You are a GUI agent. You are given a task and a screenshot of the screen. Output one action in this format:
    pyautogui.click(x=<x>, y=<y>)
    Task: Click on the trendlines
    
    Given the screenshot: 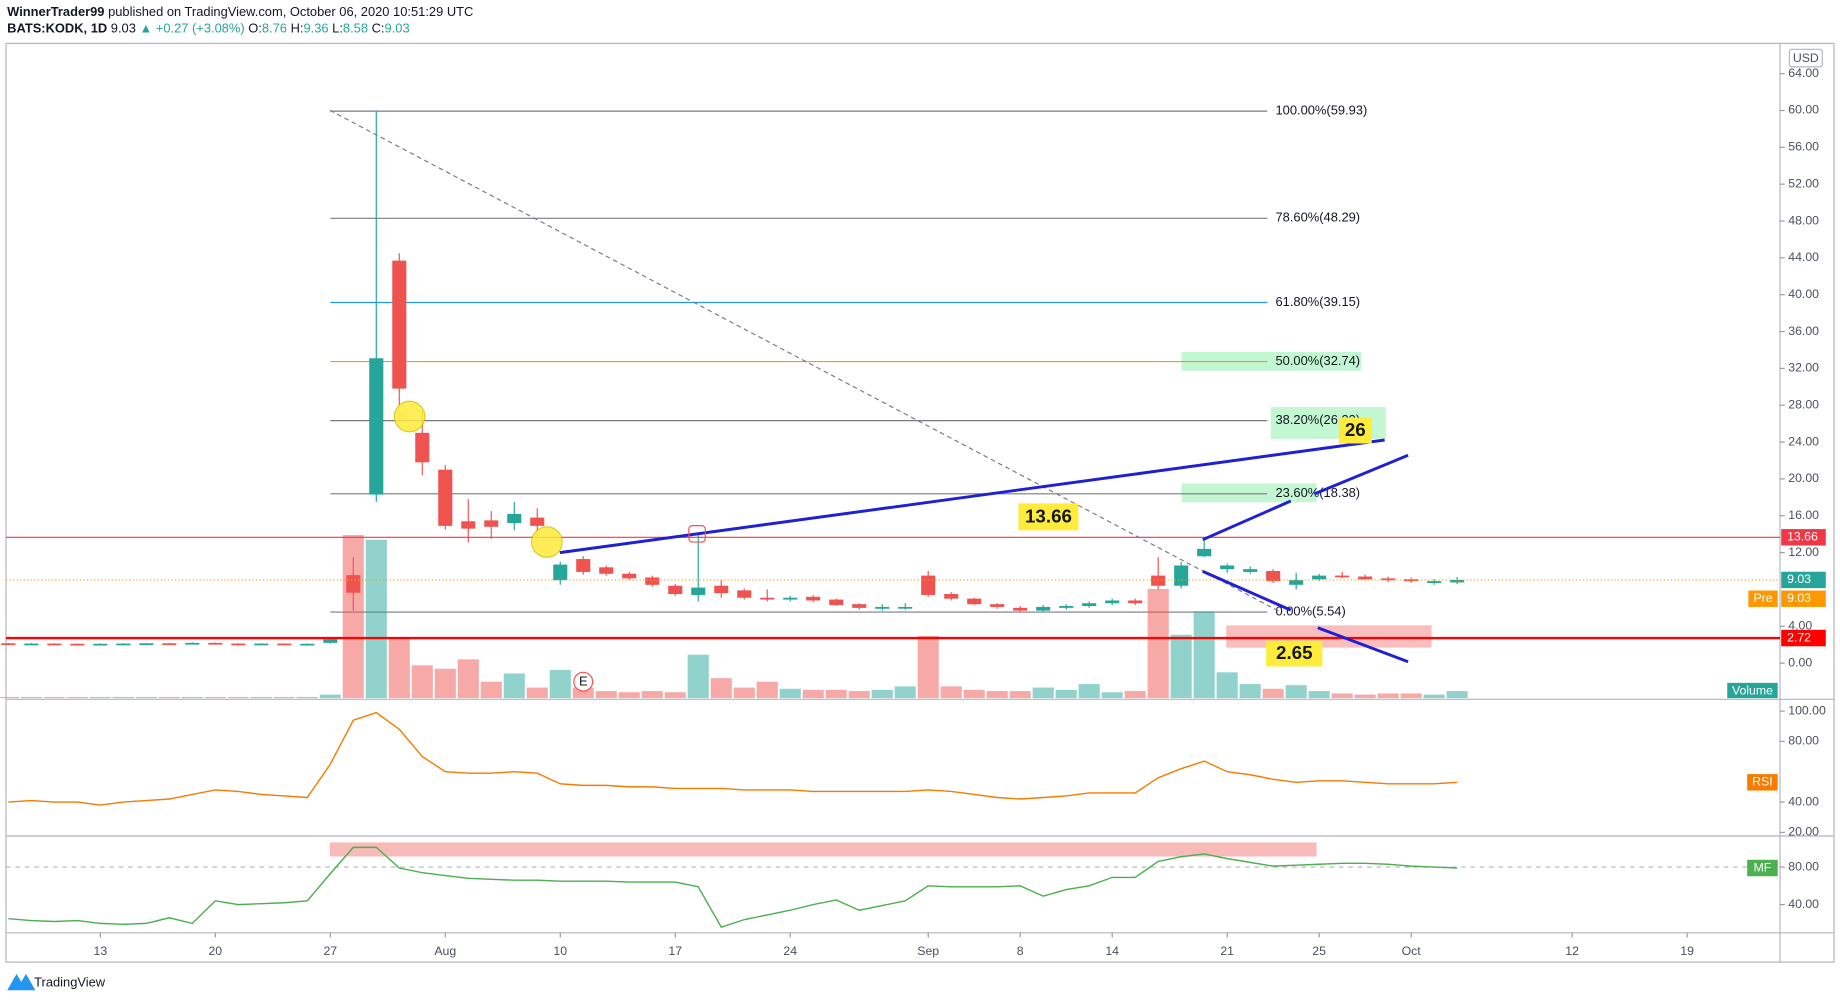 What is the action you would take?
    pyautogui.click(x=984, y=551)
    